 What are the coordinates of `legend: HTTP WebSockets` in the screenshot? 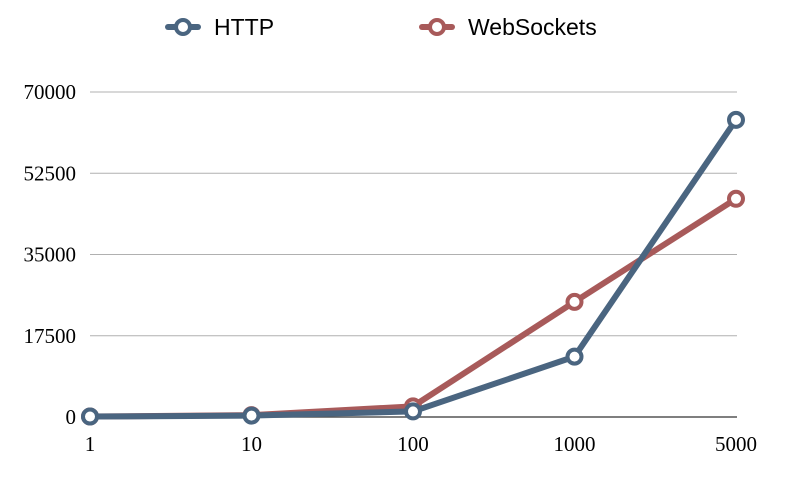 It's located at (381, 27).